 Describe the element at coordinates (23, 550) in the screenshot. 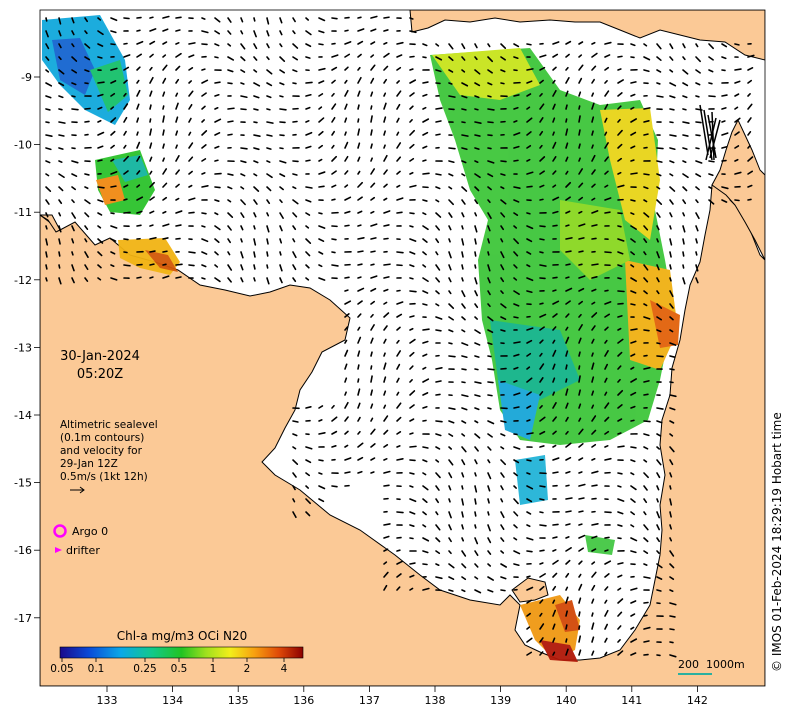

I see `lat-tick-label: -16` at that location.